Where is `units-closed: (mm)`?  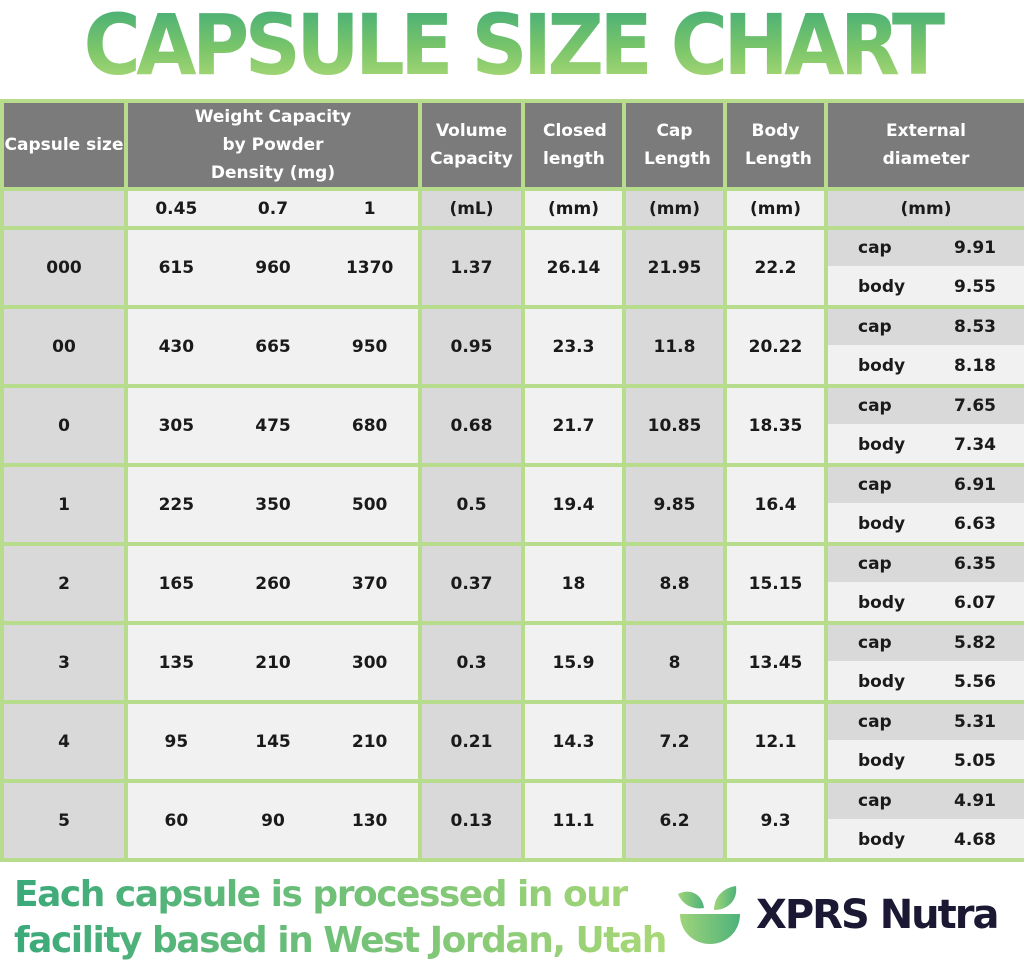
units-closed: (mm) is located at coordinates (573, 208).